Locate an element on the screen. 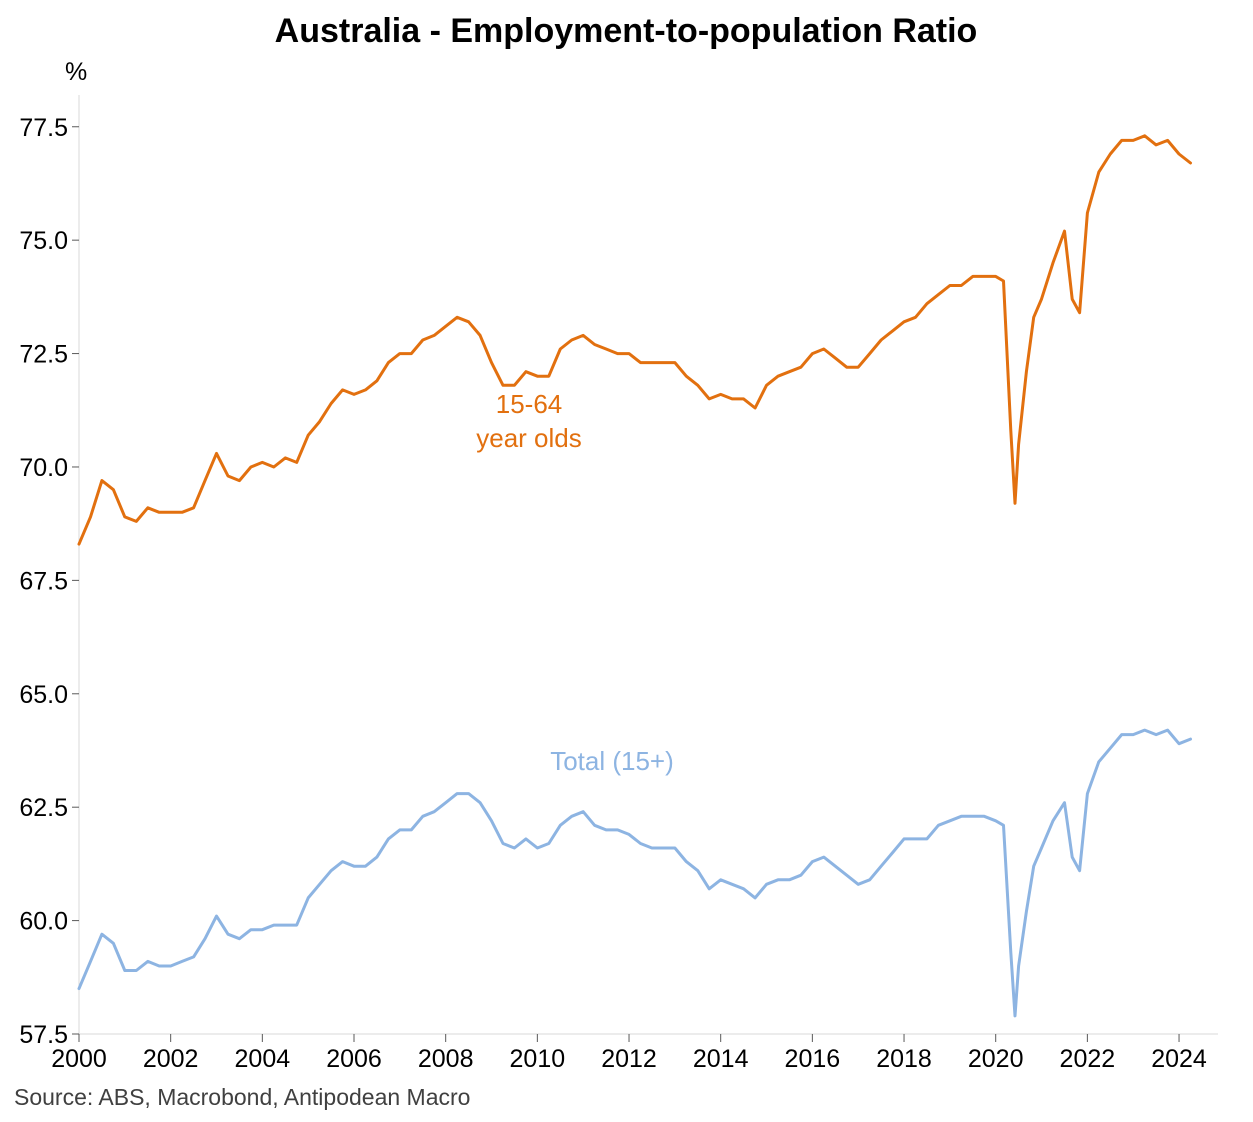 This screenshot has height=1122, width=1253. y-tick-label: 75.0 is located at coordinates (43, 241).